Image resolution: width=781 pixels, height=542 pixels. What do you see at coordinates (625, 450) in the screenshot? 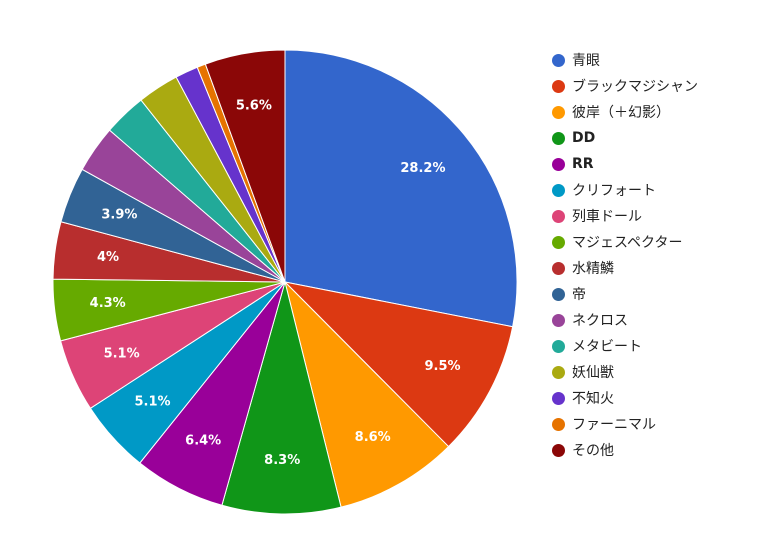
I see `legend-item: その他` at bounding box center [625, 450].